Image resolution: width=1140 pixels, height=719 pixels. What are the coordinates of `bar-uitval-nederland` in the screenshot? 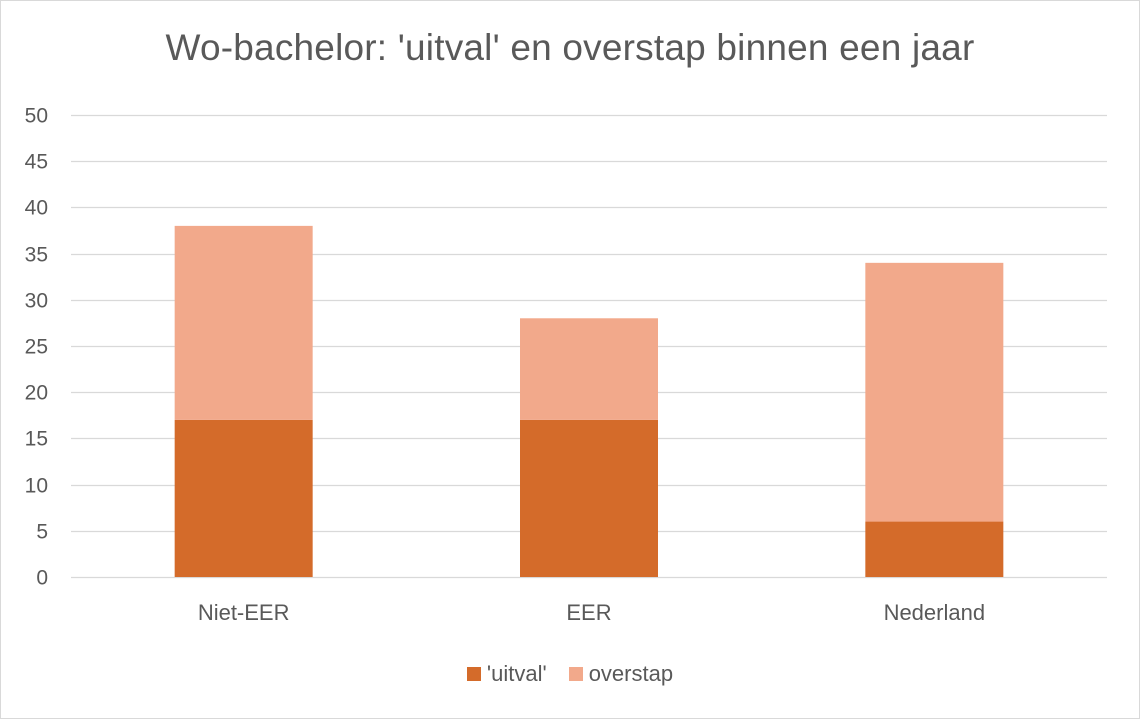 It's located at (934, 549).